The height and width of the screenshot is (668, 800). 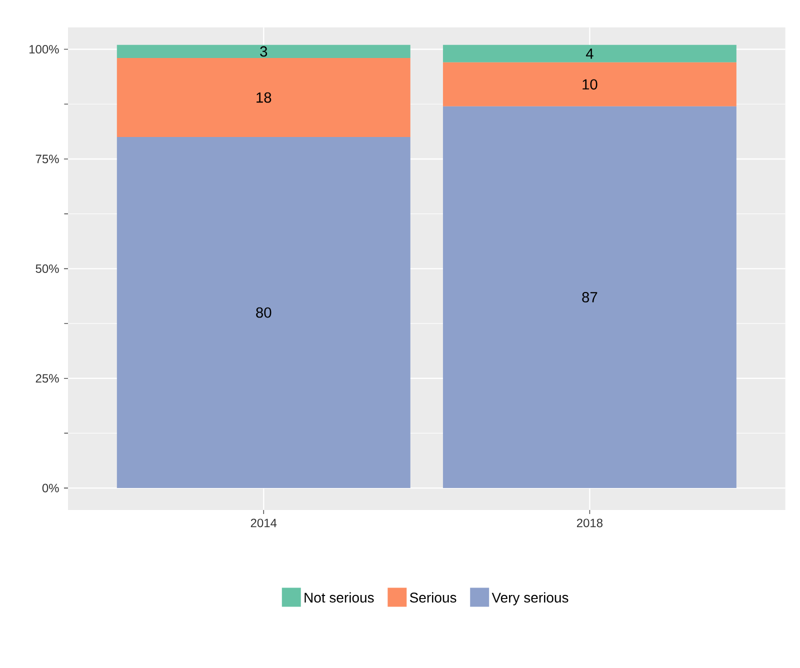 I want to click on data-label: 3, so click(x=264, y=51).